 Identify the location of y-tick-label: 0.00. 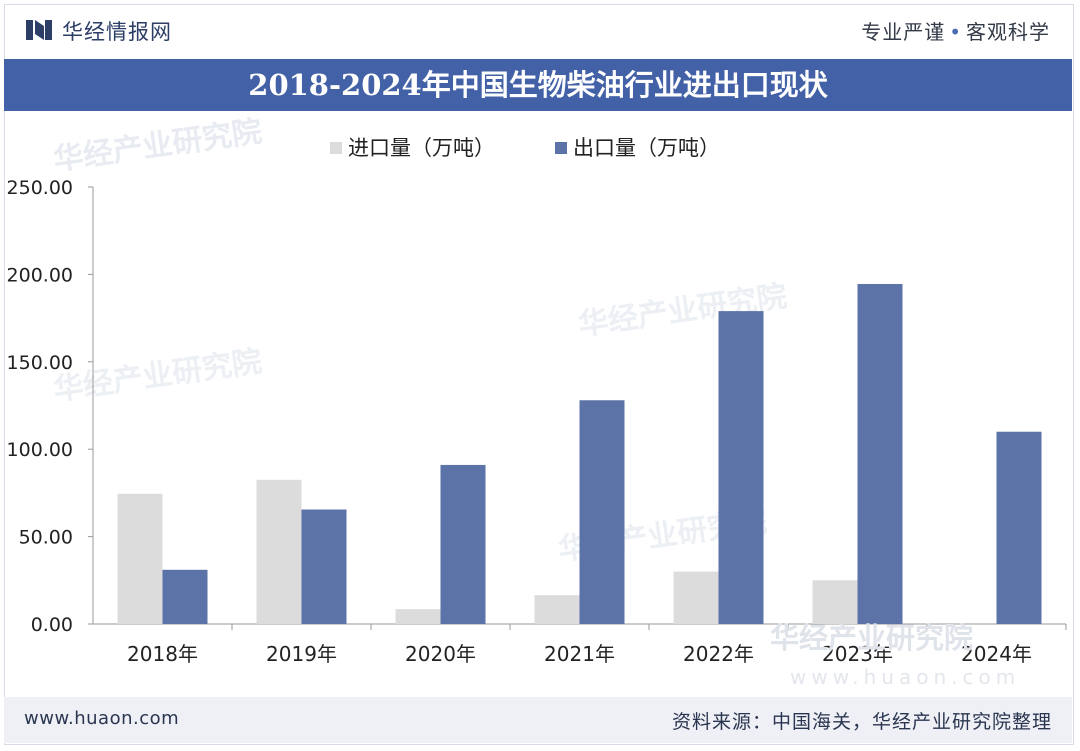
(52, 625).